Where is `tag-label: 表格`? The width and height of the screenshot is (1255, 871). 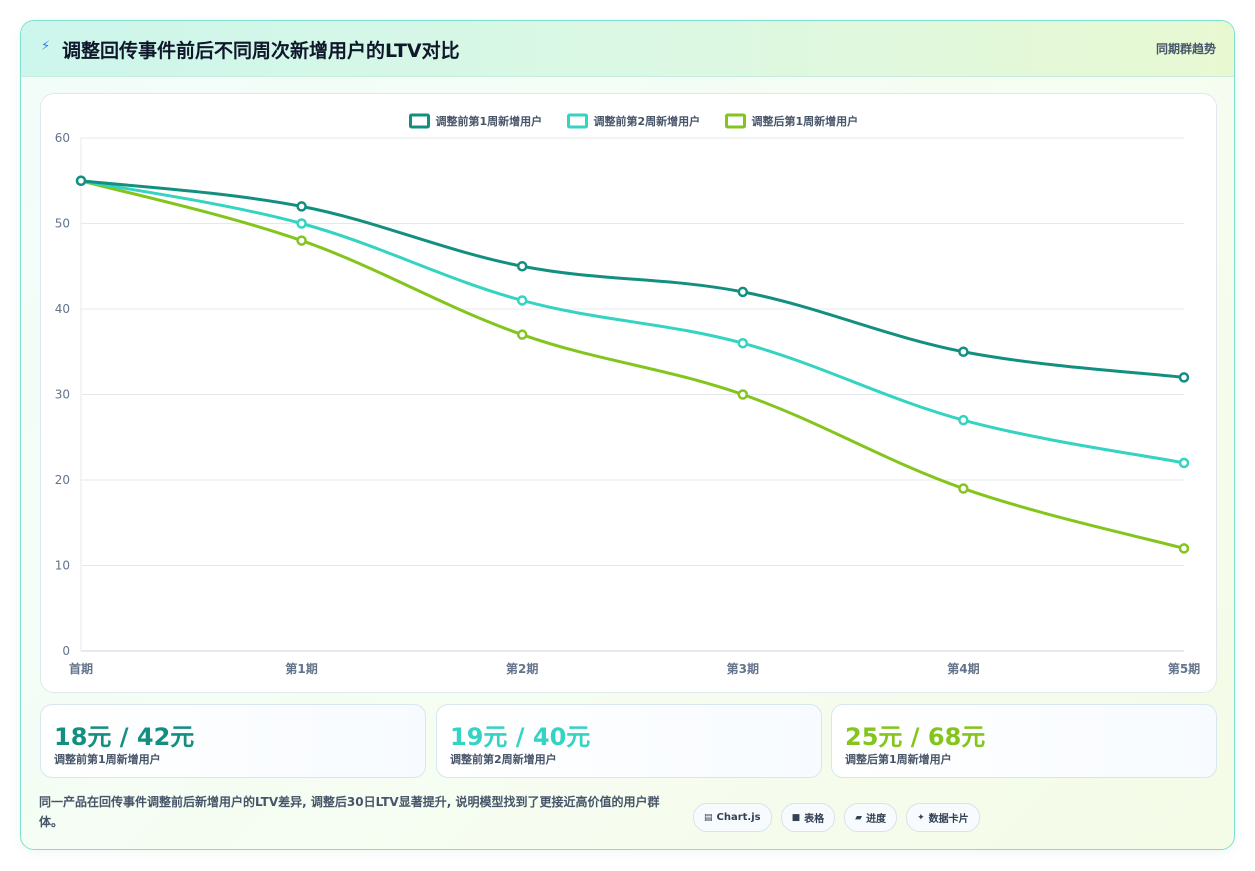
tag-label: 表格 is located at coordinates (814, 819).